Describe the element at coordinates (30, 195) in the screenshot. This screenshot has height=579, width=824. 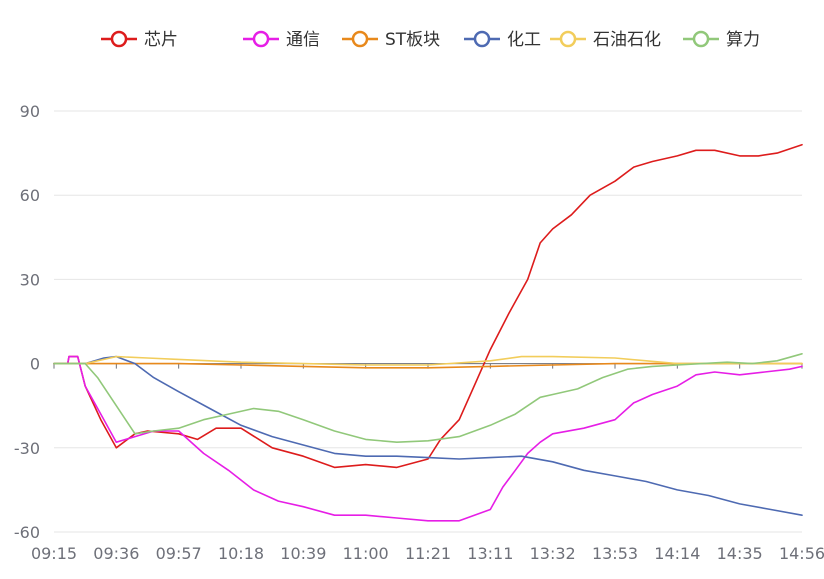
I see `y-tick-label: 60` at that location.